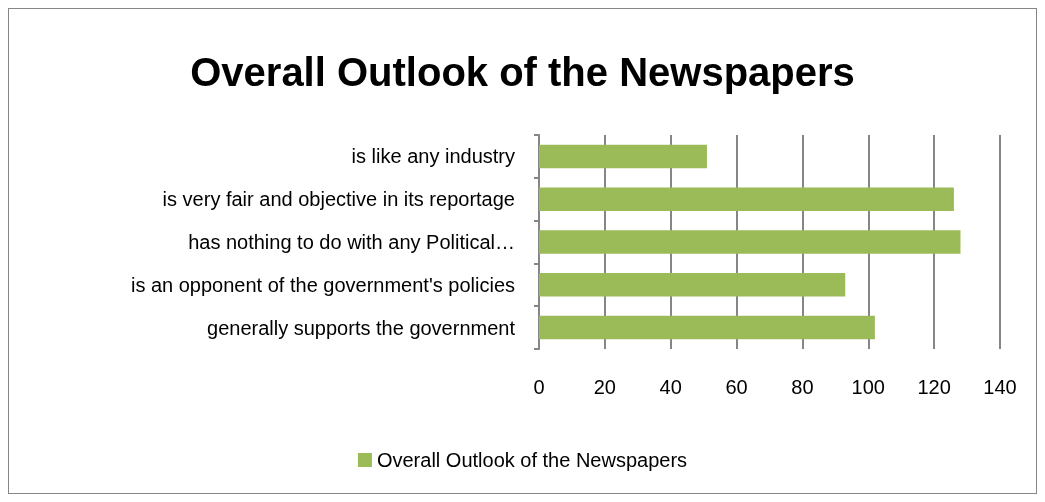 This screenshot has width=1045, height=502. I want to click on chart-title: Overall Outlook of the Newspapers, so click(522, 72).